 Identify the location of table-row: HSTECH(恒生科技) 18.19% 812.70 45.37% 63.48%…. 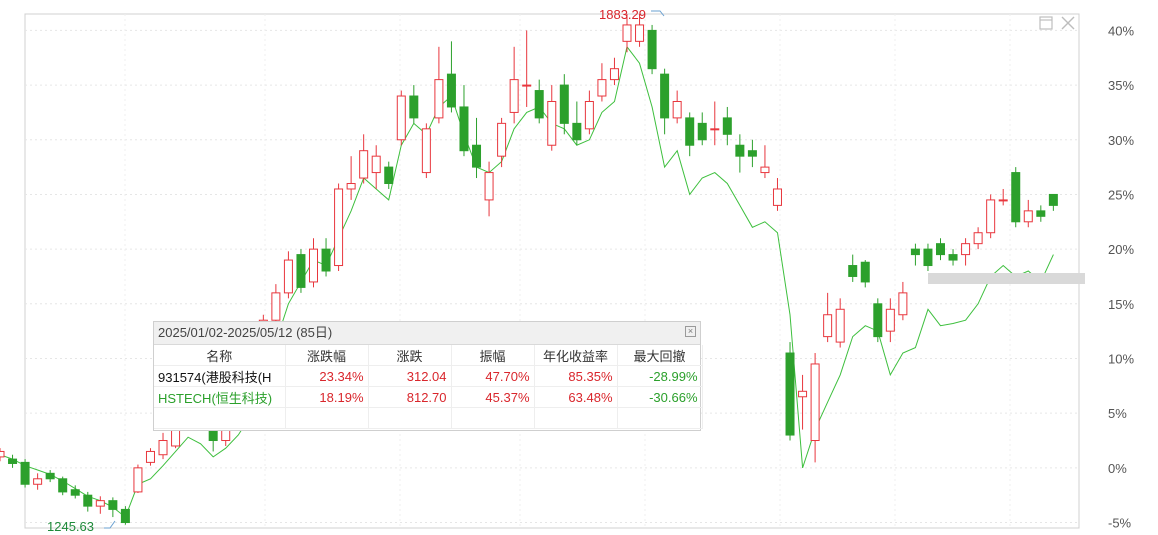
(428, 397).